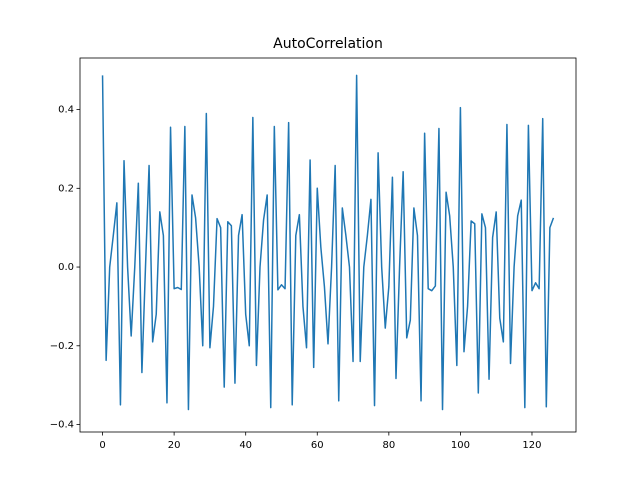 Image resolution: width=640 pixels, height=480 pixels. I want to click on y-tick-label: −0.4, so click(62, 425).